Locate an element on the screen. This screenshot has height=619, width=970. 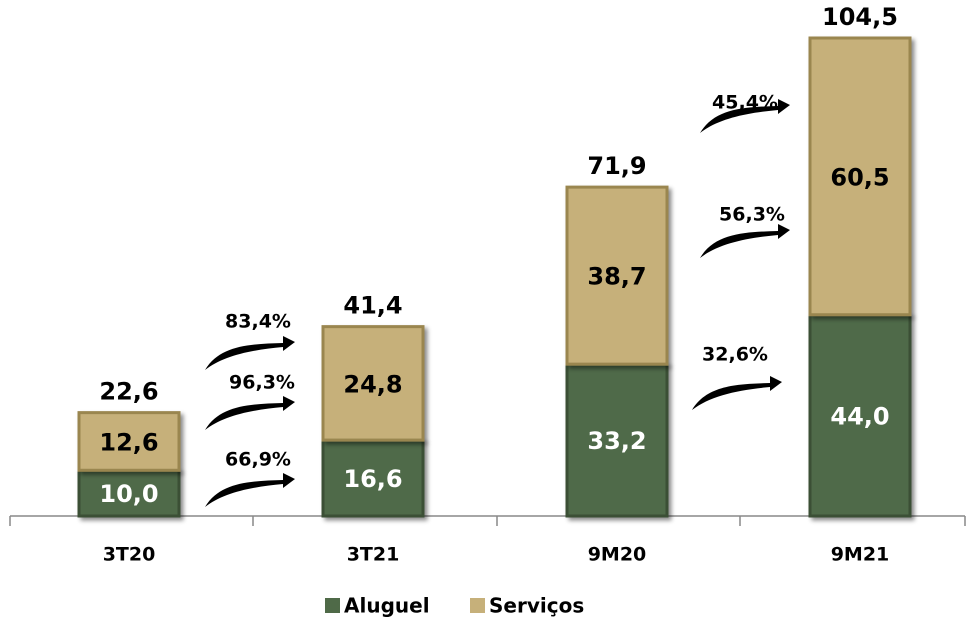
growth-label: 66,9% is located at coordinates (258, 460).